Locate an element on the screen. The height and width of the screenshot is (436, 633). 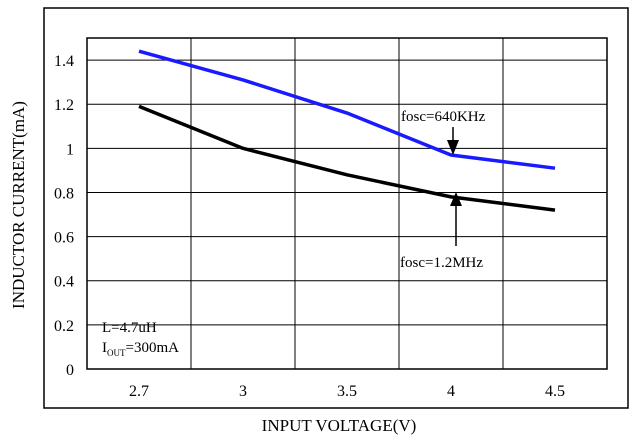
iout-note: IOUT=300mA is located at coordinates (140, 349).